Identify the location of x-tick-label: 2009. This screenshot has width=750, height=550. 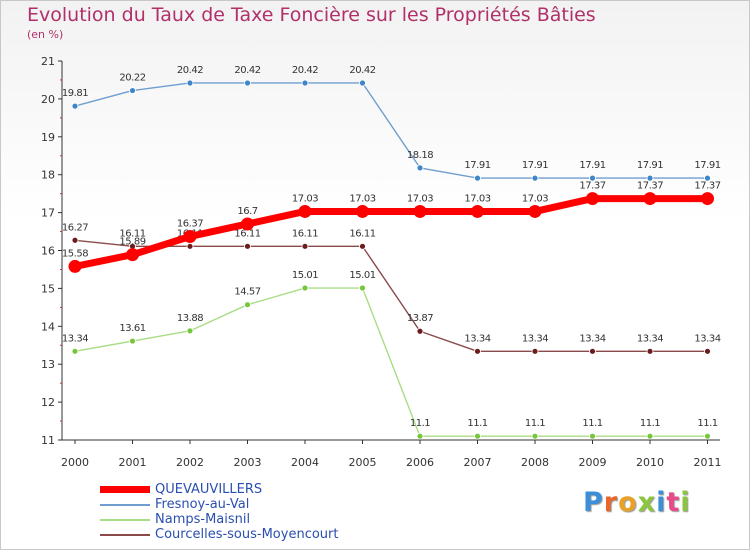
(593, 462).